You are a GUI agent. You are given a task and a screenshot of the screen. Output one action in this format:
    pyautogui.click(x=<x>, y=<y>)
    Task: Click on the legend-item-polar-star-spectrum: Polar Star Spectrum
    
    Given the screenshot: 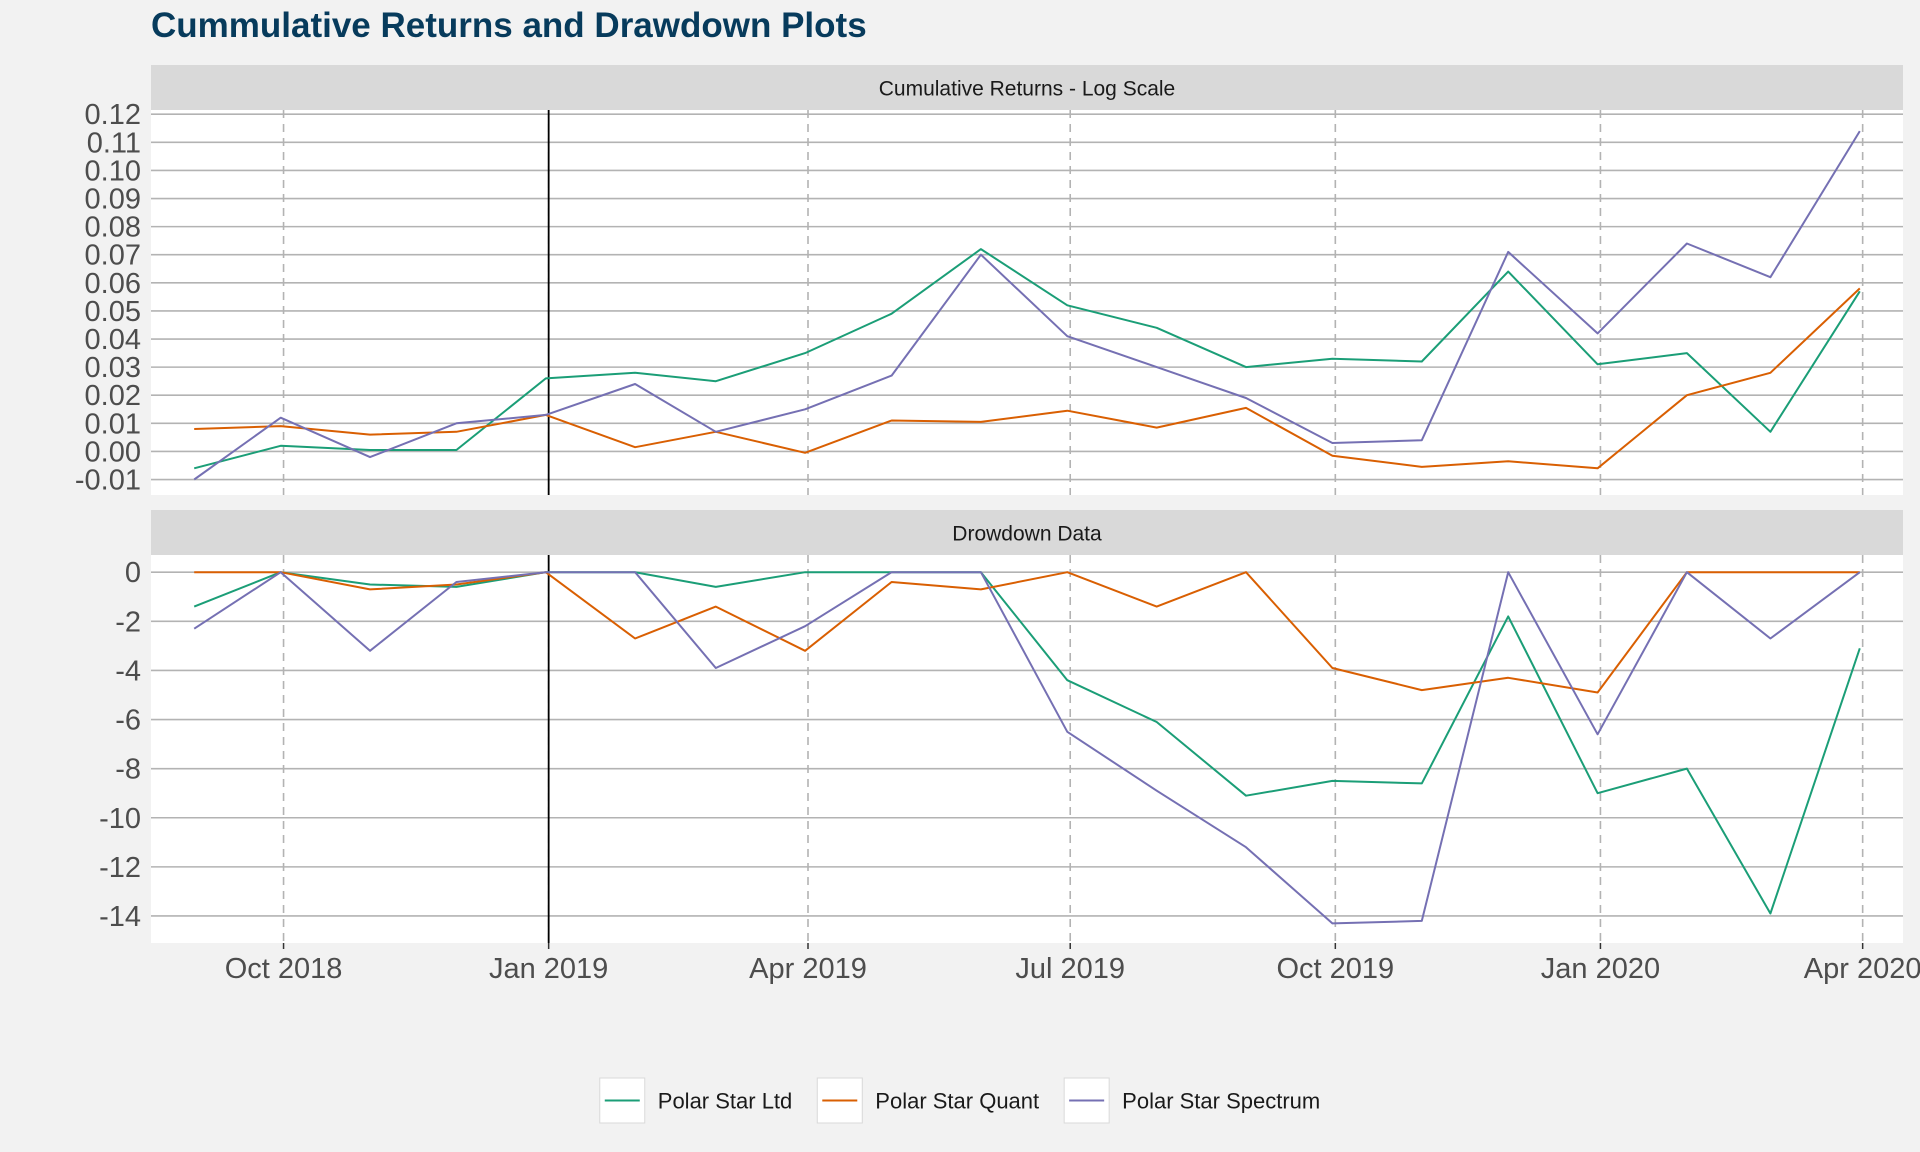 What is the action you would take?
    pyautogui.click(x=1192, y=1100)
    